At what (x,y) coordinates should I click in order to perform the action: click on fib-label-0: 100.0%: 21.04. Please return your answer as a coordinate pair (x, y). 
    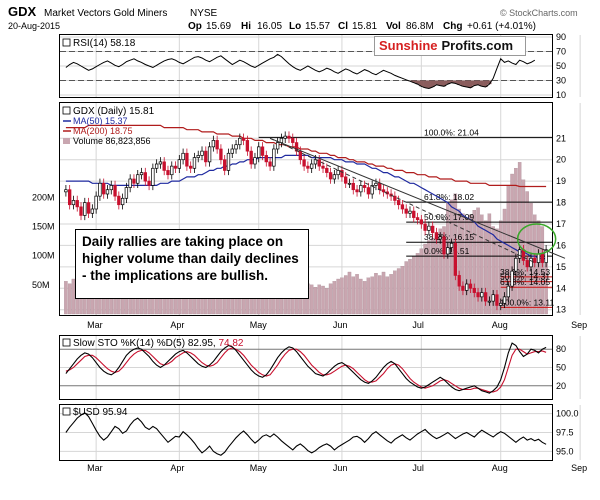
    Looking at the image, I should click on (451, 132).